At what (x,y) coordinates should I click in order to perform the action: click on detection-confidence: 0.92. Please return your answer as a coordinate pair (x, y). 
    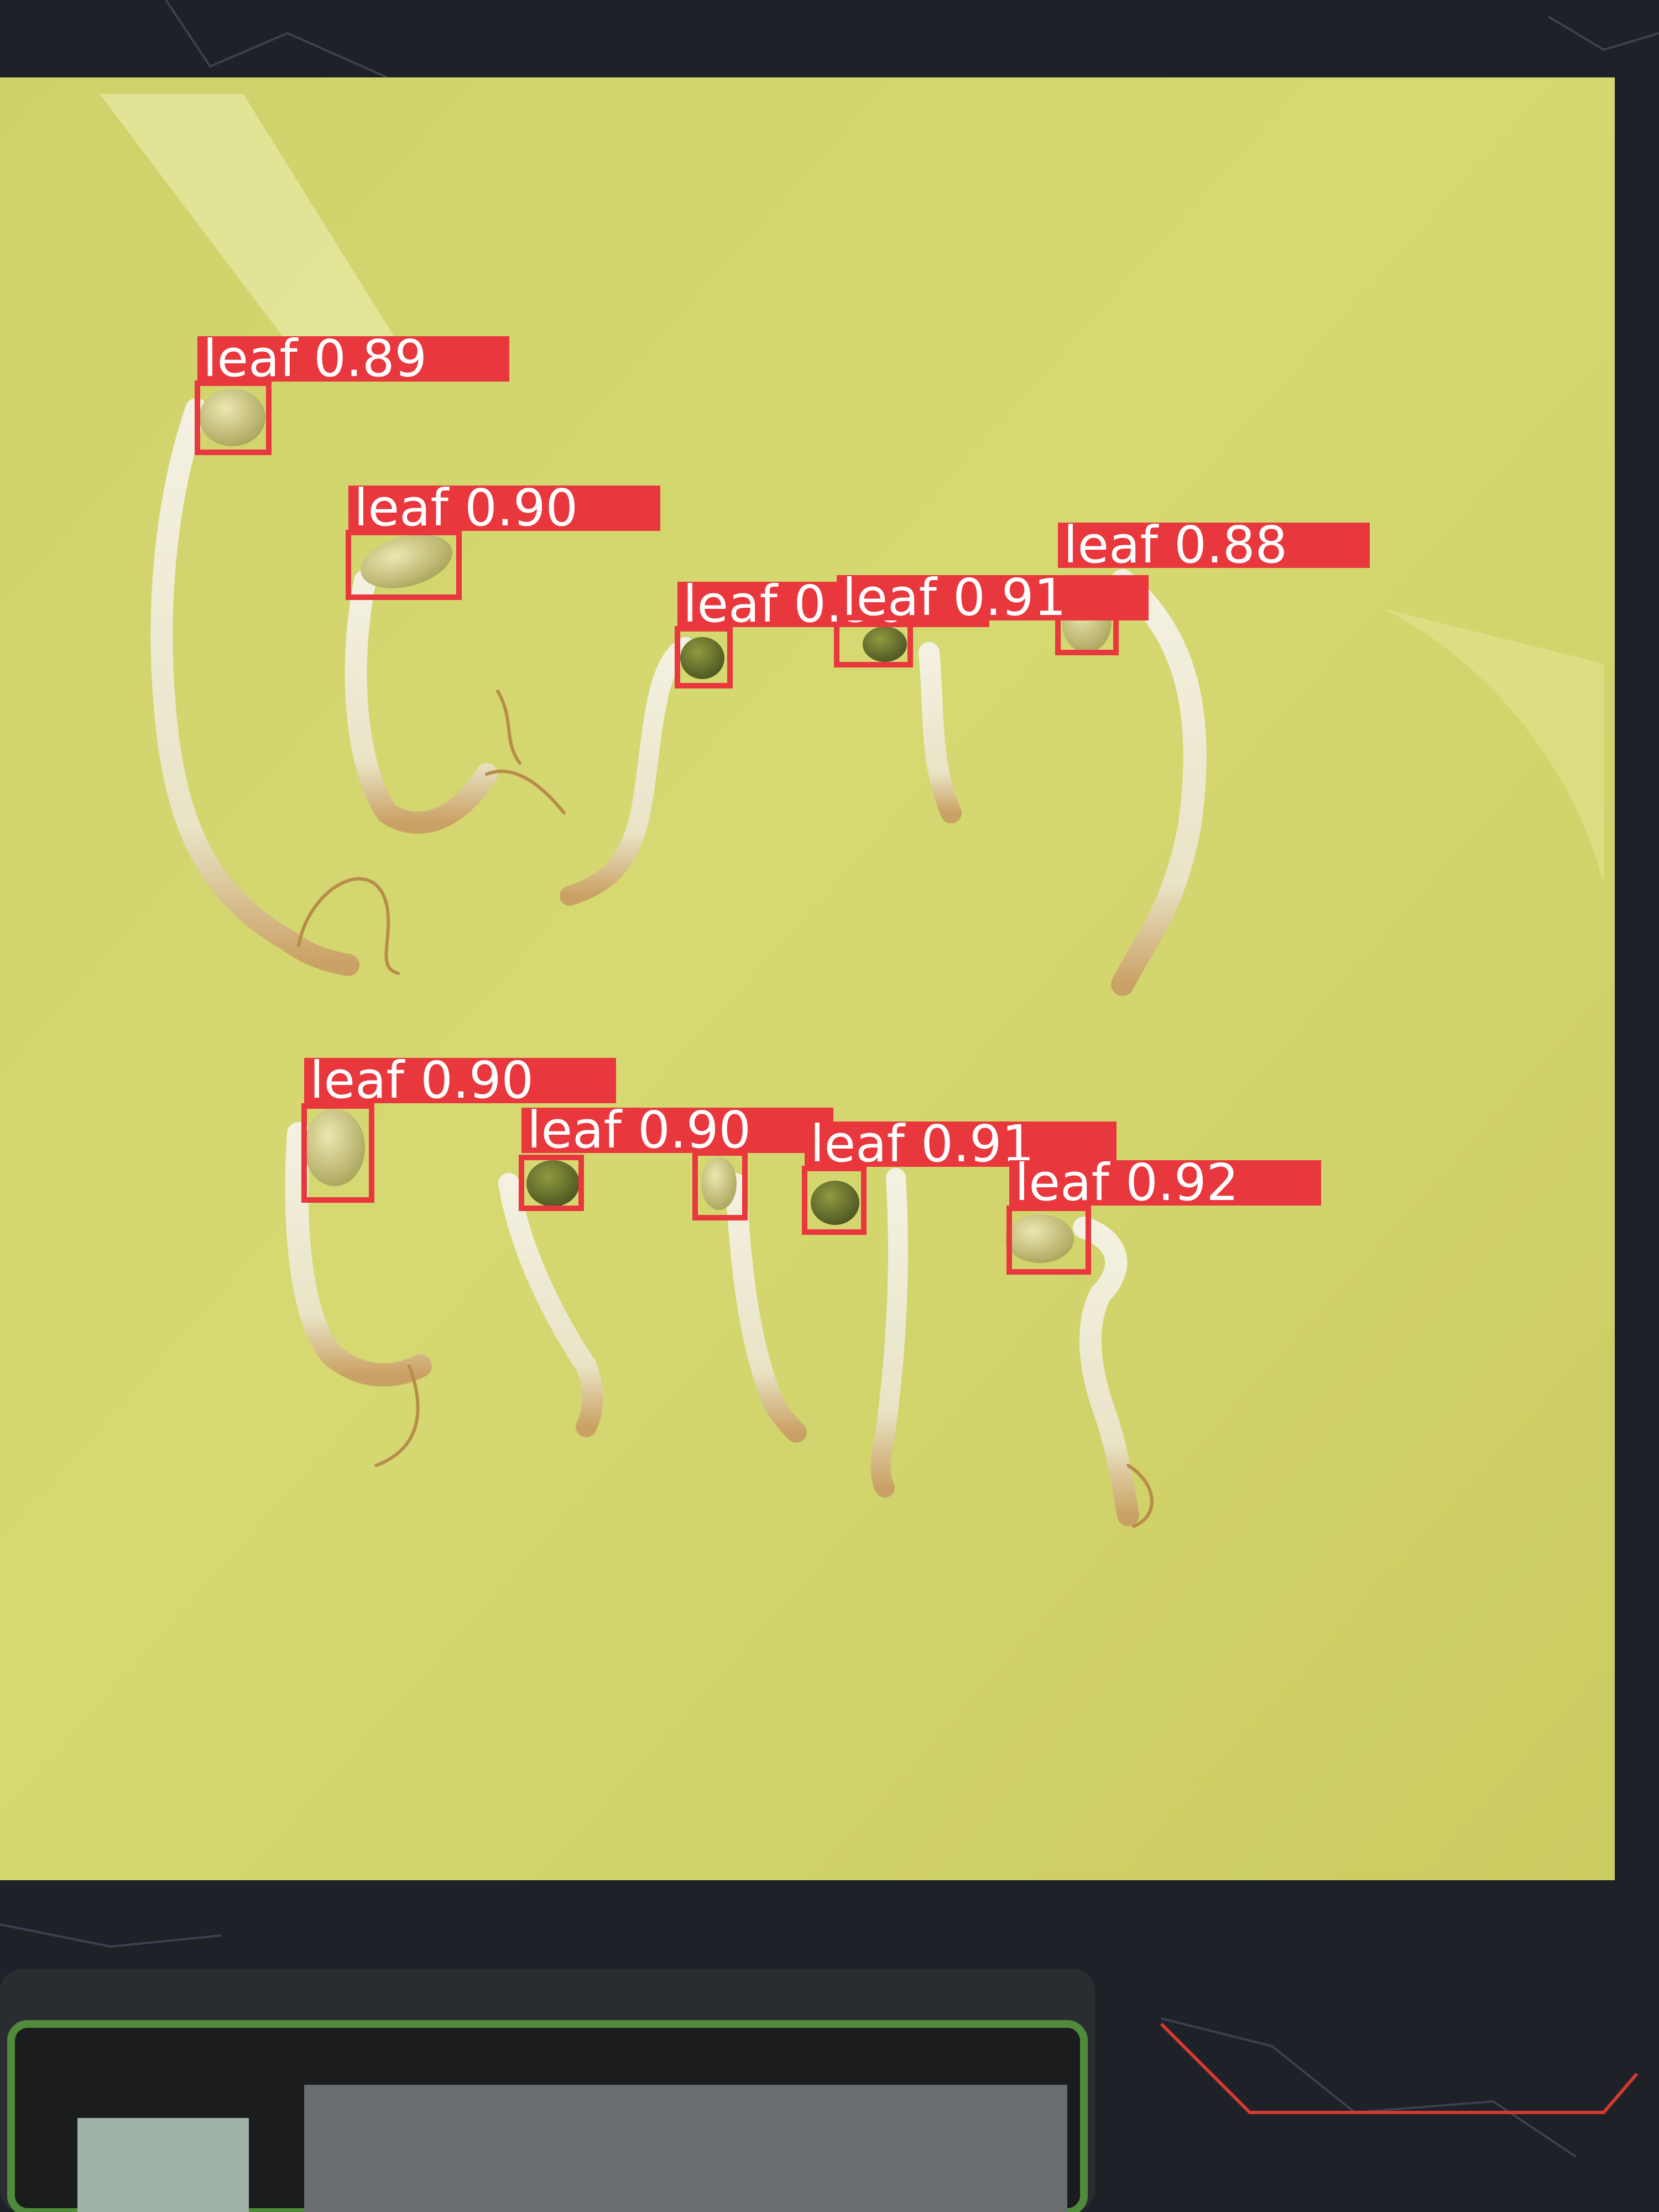
    Looking at the image, I should click on (1182, 1182).